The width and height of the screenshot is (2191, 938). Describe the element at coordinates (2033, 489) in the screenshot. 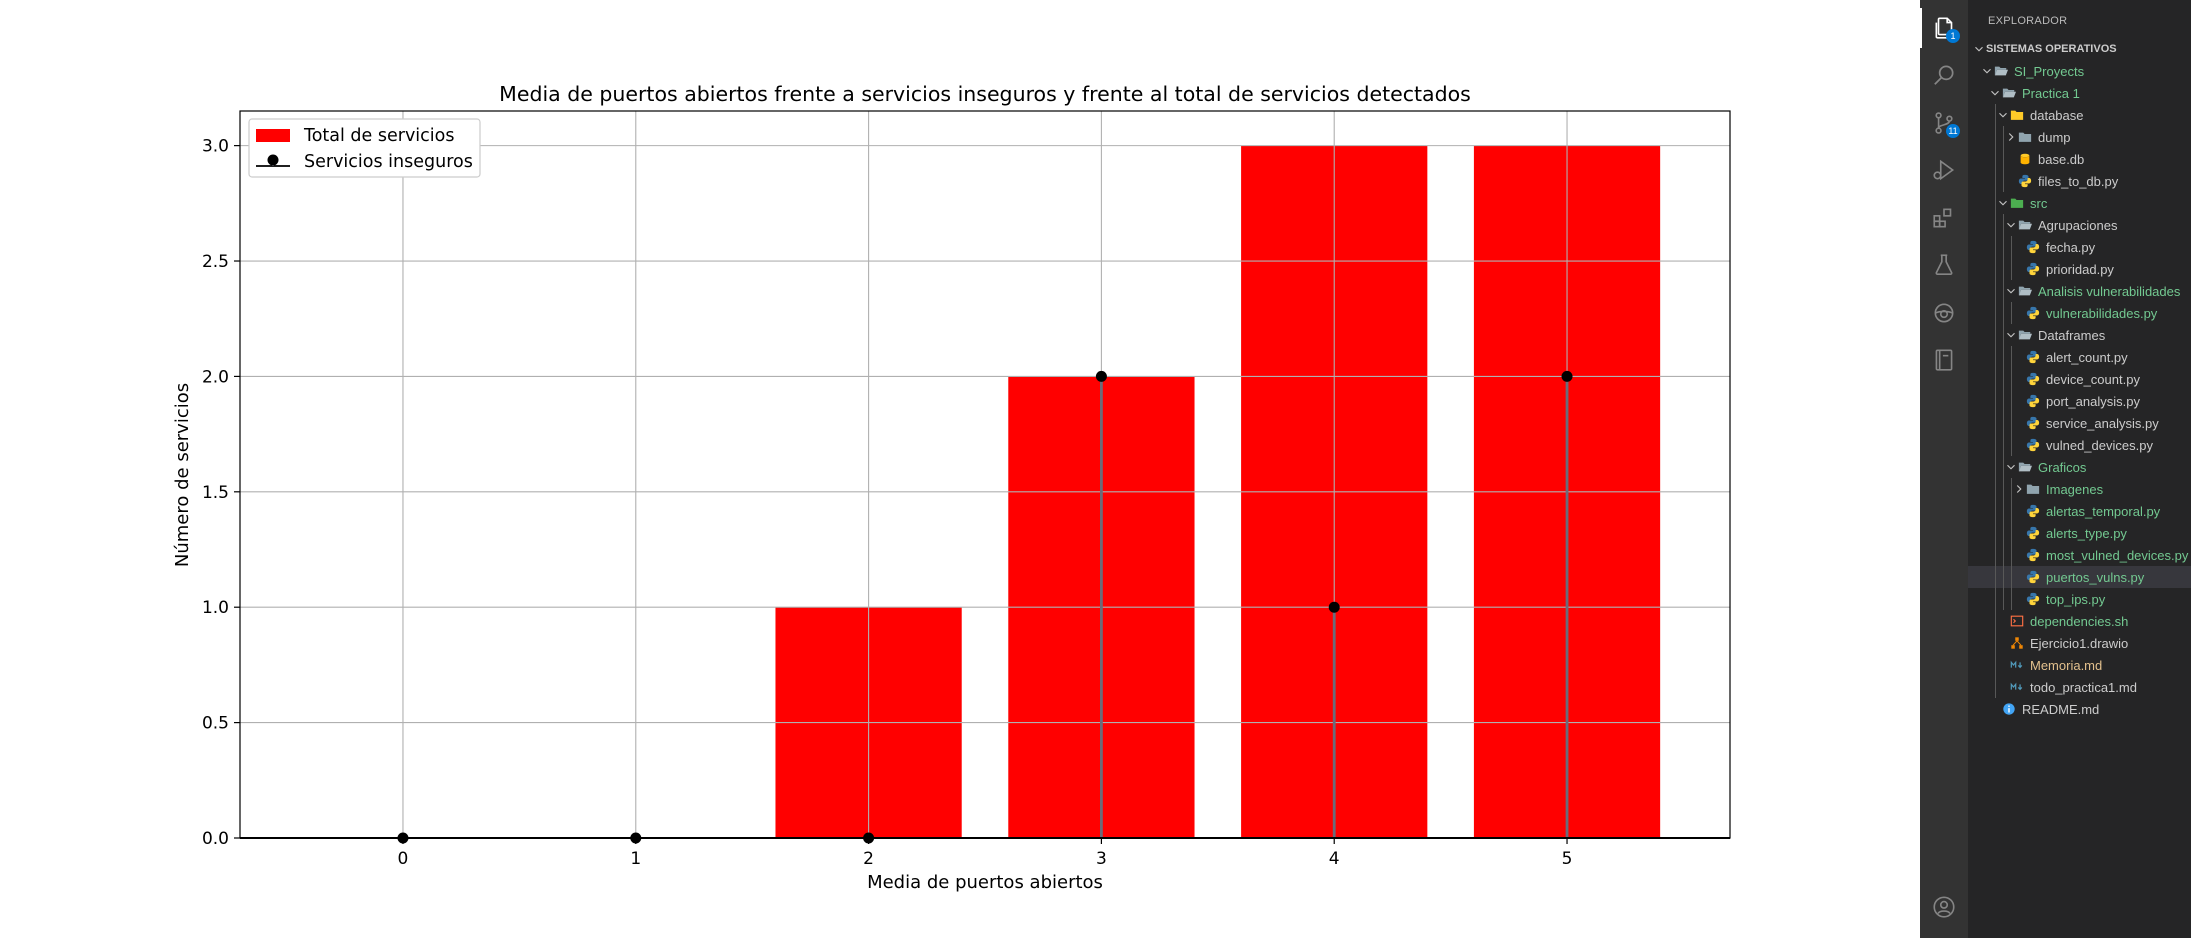

I see `folder-icon` at that location.